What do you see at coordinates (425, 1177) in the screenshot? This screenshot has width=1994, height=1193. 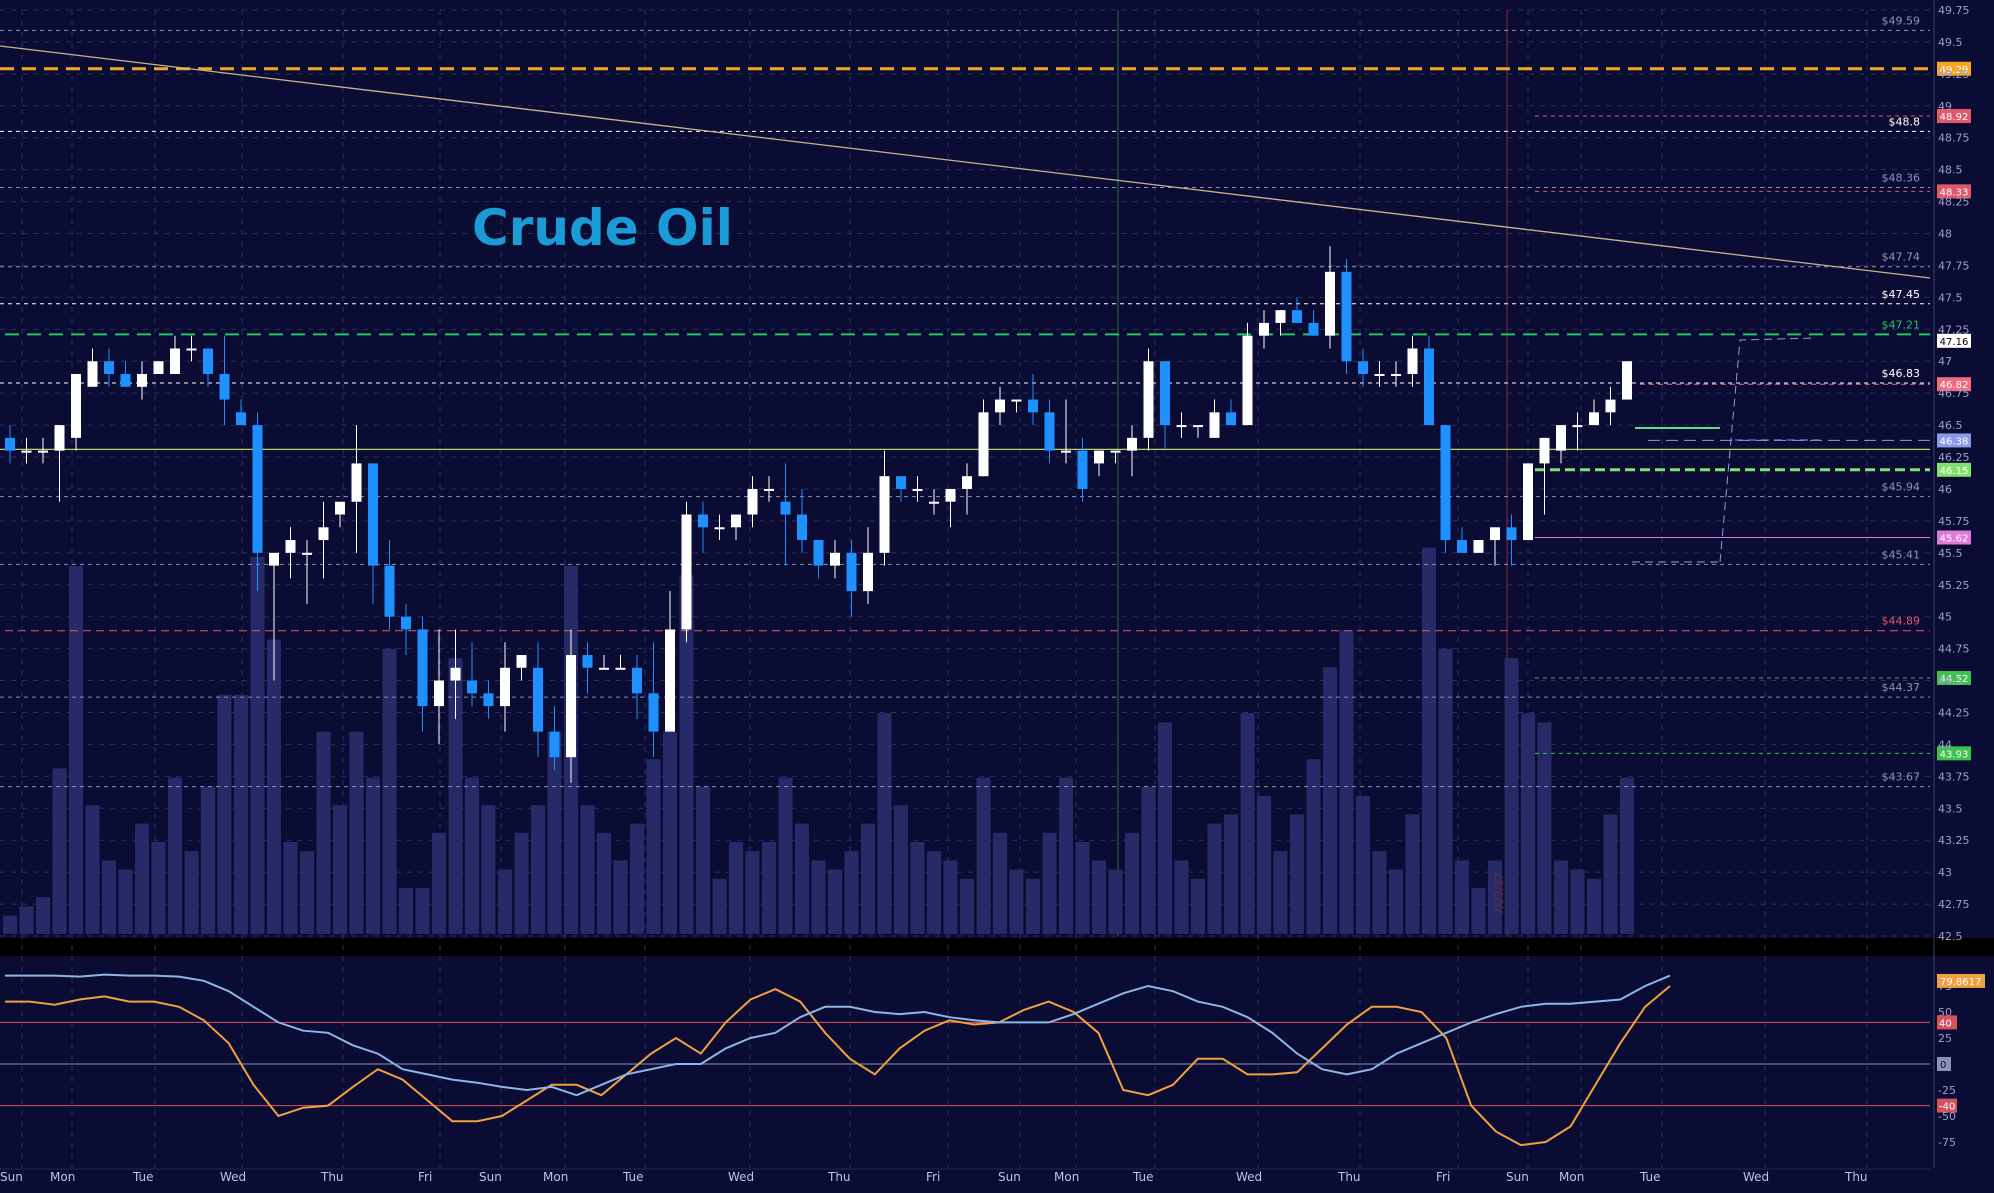 I see `x-tick-label: Fri` at bounding box center [425, 1177].